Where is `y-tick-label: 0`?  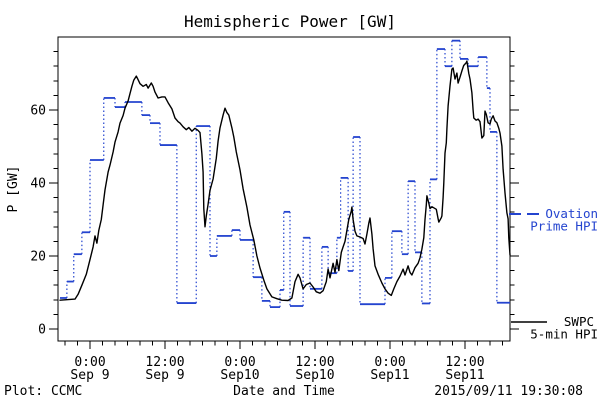
y-tick-label: 0 is located at coordinates (42, 330).